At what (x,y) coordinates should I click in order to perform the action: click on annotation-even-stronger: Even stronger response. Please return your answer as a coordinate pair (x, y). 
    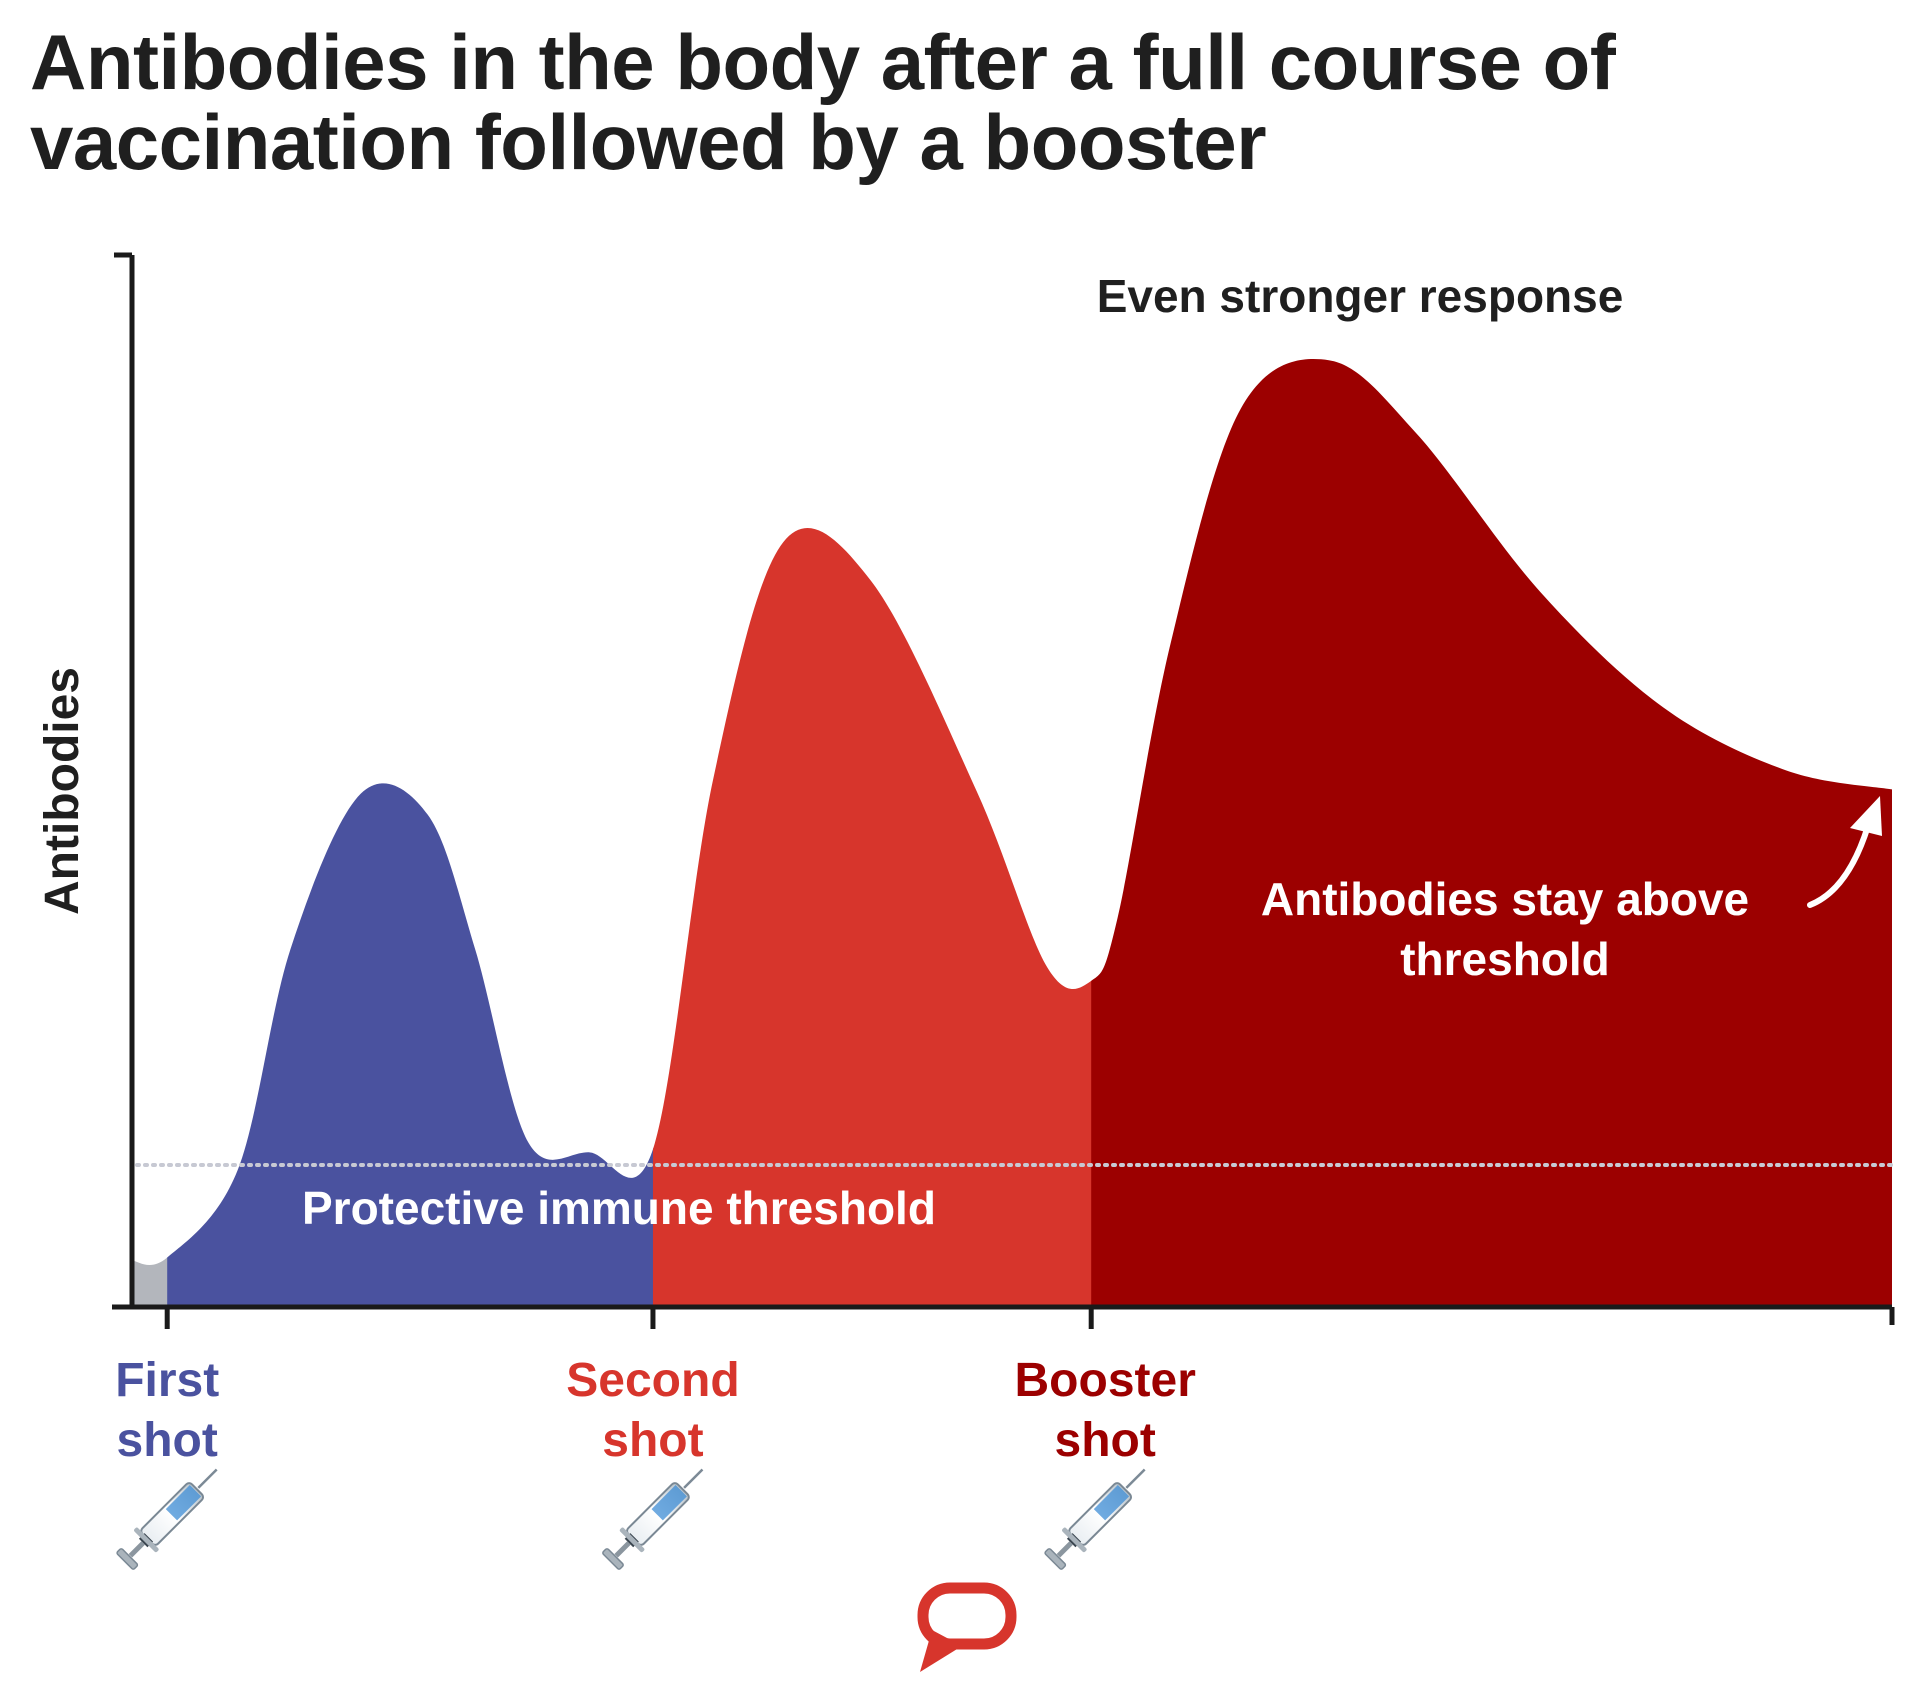
    Looking at the image, I should click on (1360, 296).